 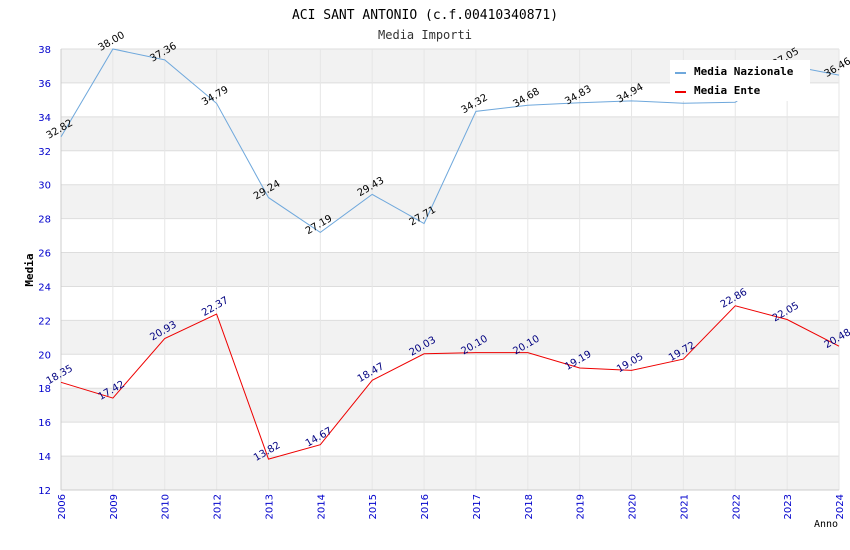 I want to click on x-tick-label: 2012, so click(x=218, y=506).